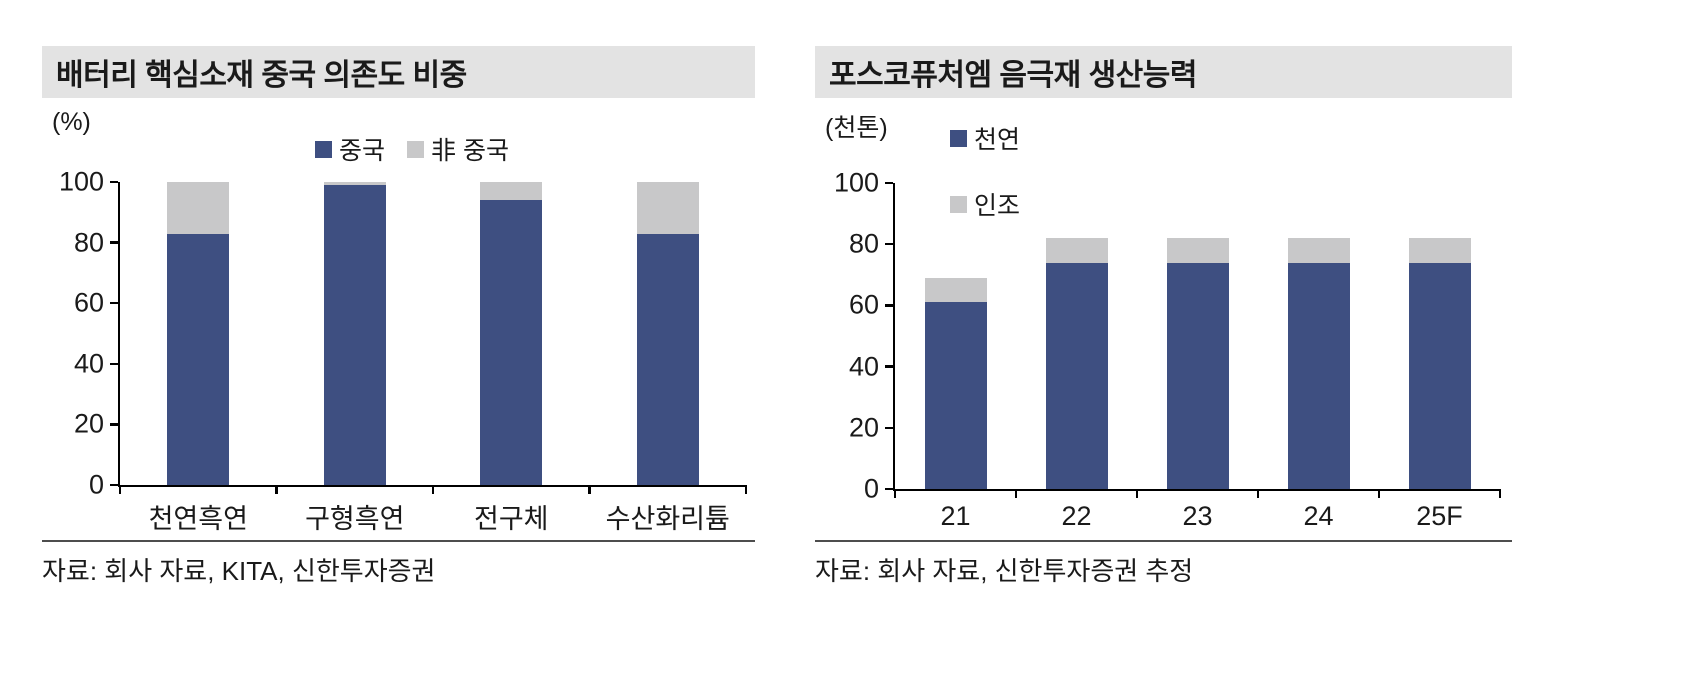 Image resolution: width=1693 pixels, height=682 pixels. Describe the element at coordinates (1439, 516) in the screenshot. I see `x-axis-category-label: 25F` at that location.